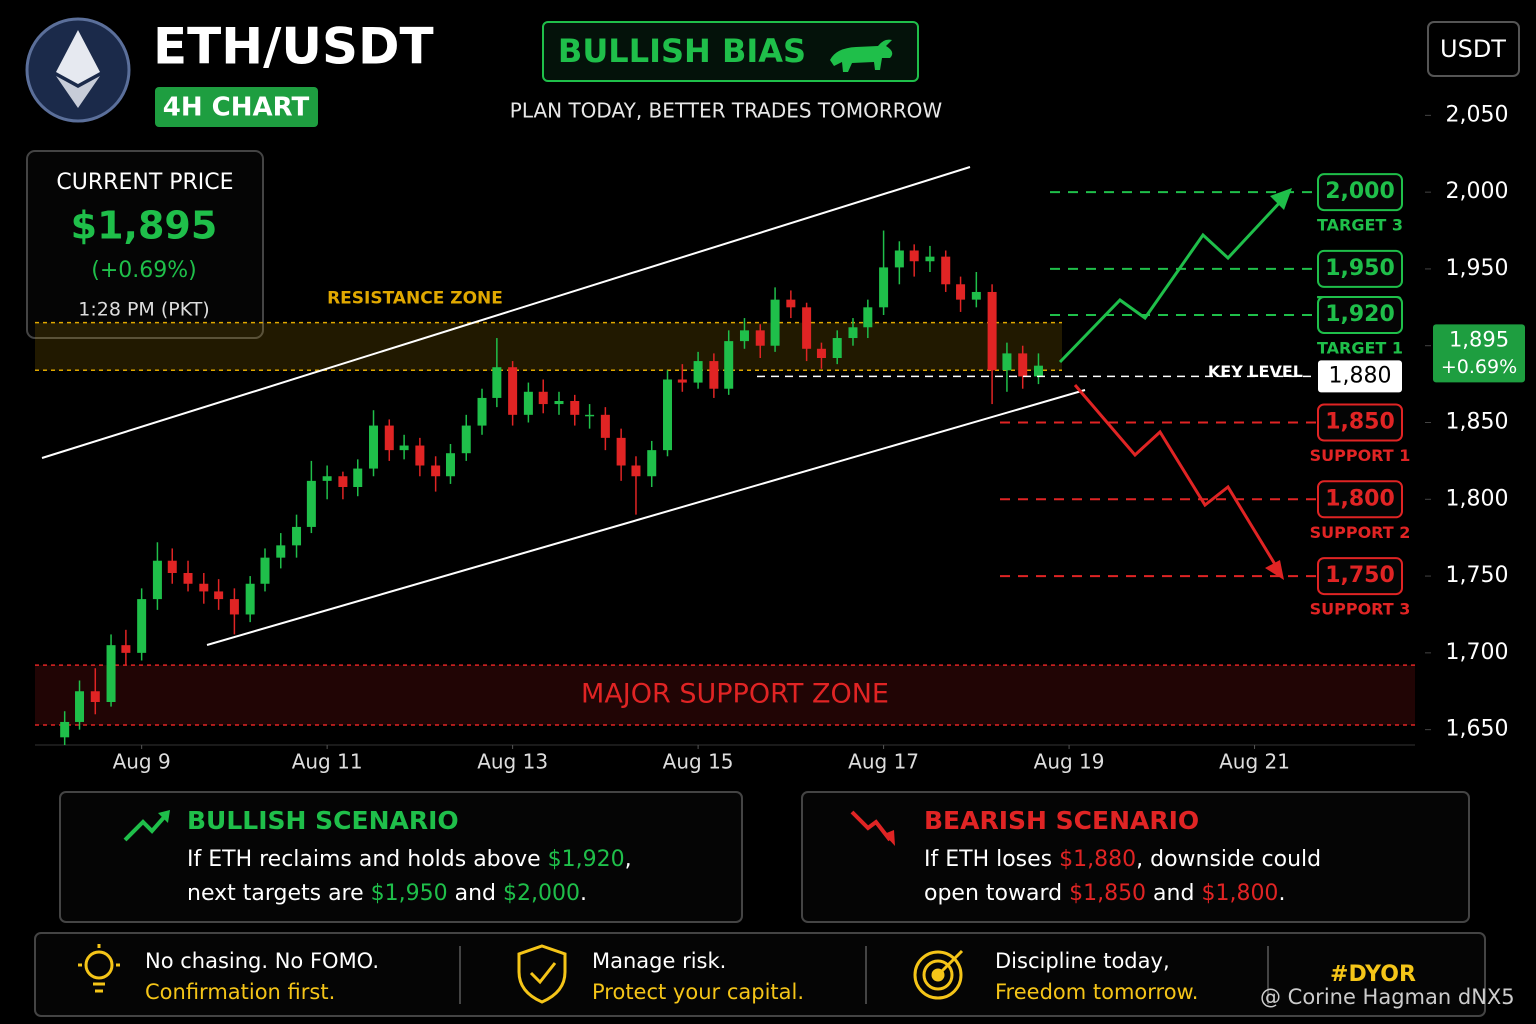 Image resolution: width=1536 pixels, height=1024 pixels. I want to click on price-time: 1:28 PM (PKT), so click(143, 310).